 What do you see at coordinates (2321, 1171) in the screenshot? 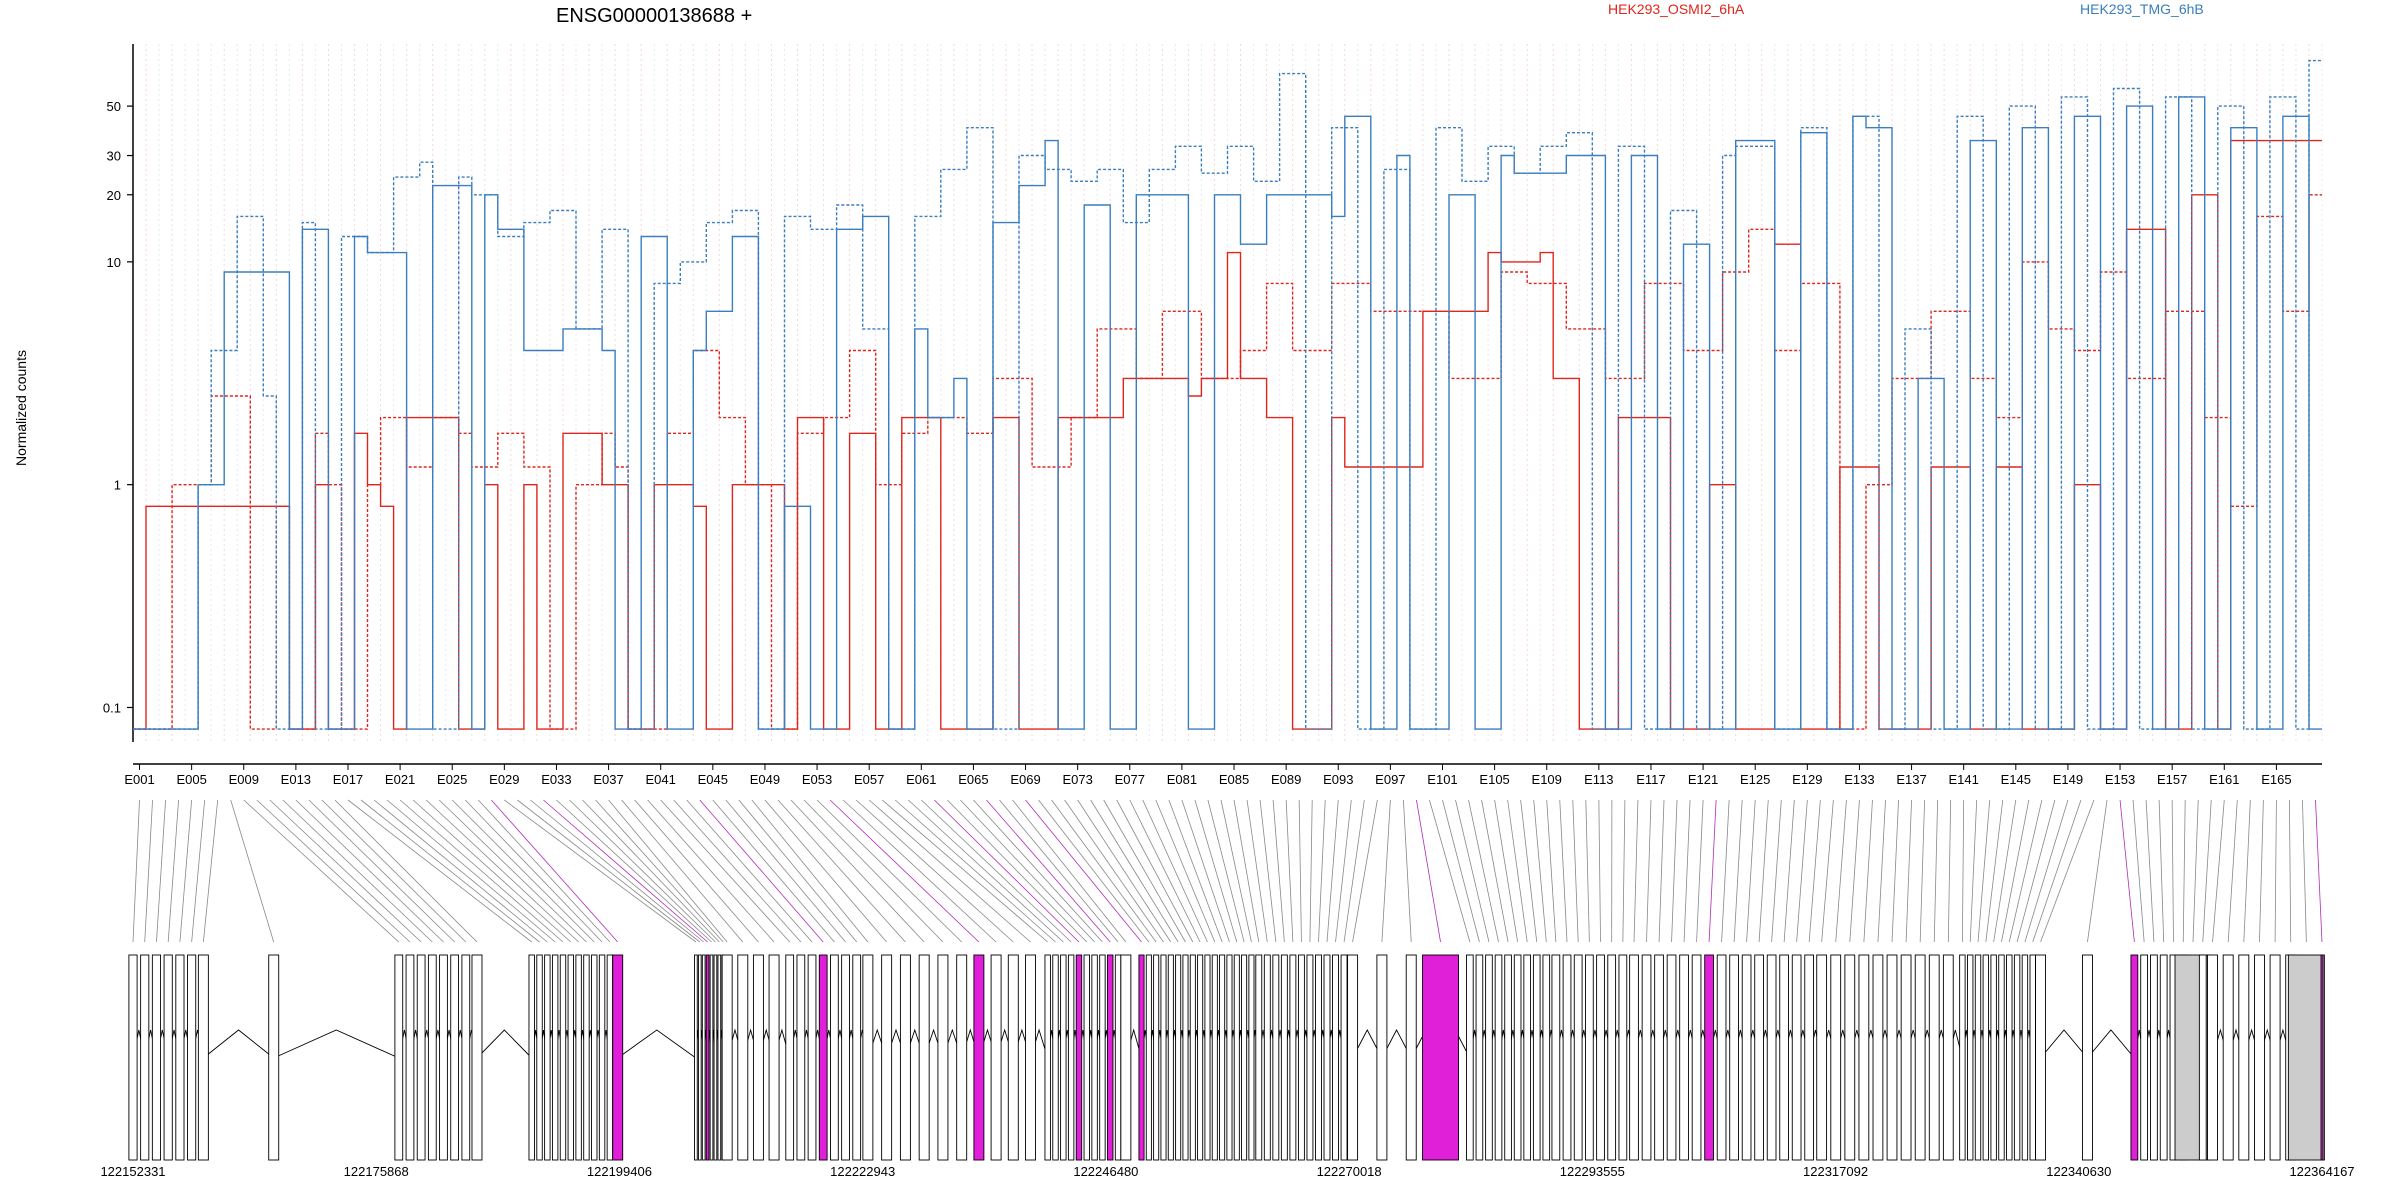
I see `genomic-coordinate-label: 122364167` at bounding box center [2321, 1171].